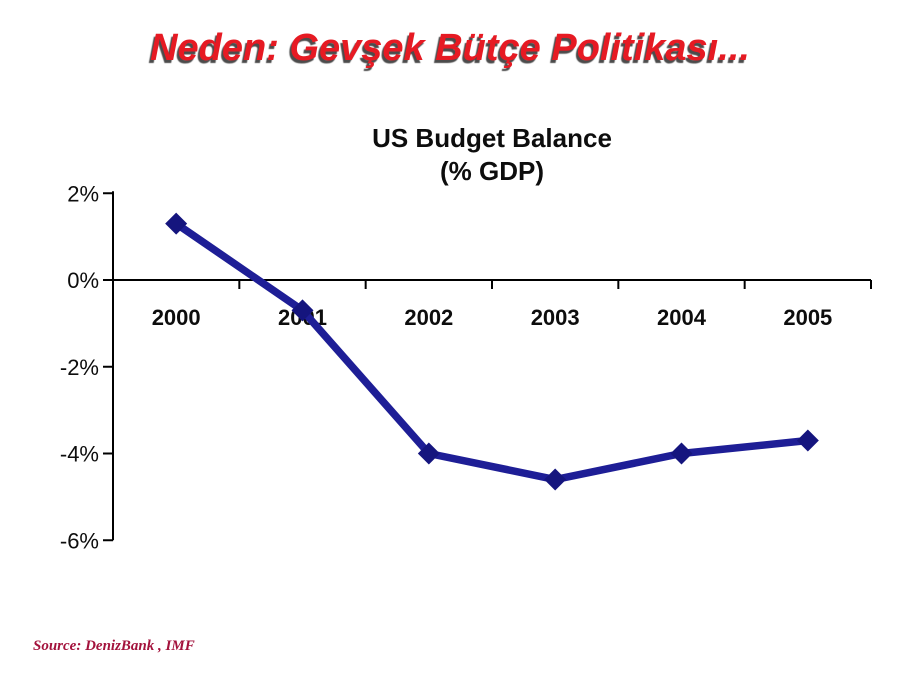 Image resolution: width=900 pixels, height=675 pixels. I want to click on x-tick-label: 2002, so click(428, 317).